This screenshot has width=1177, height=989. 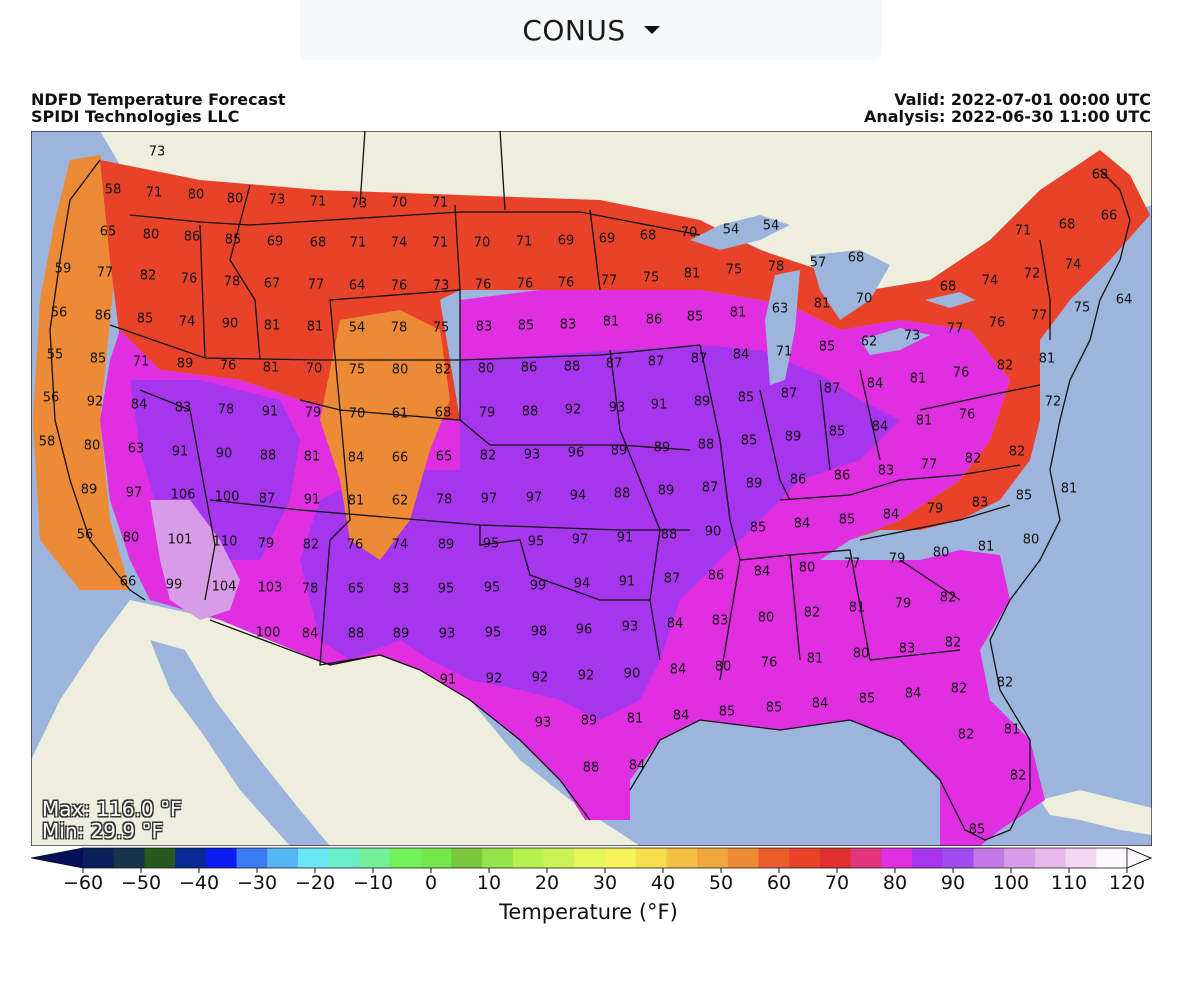 What do you see at coordinates (721, 883) in the screenshot?
I see `colorbar-tick-label: 50` at bounding box center [721, 883].